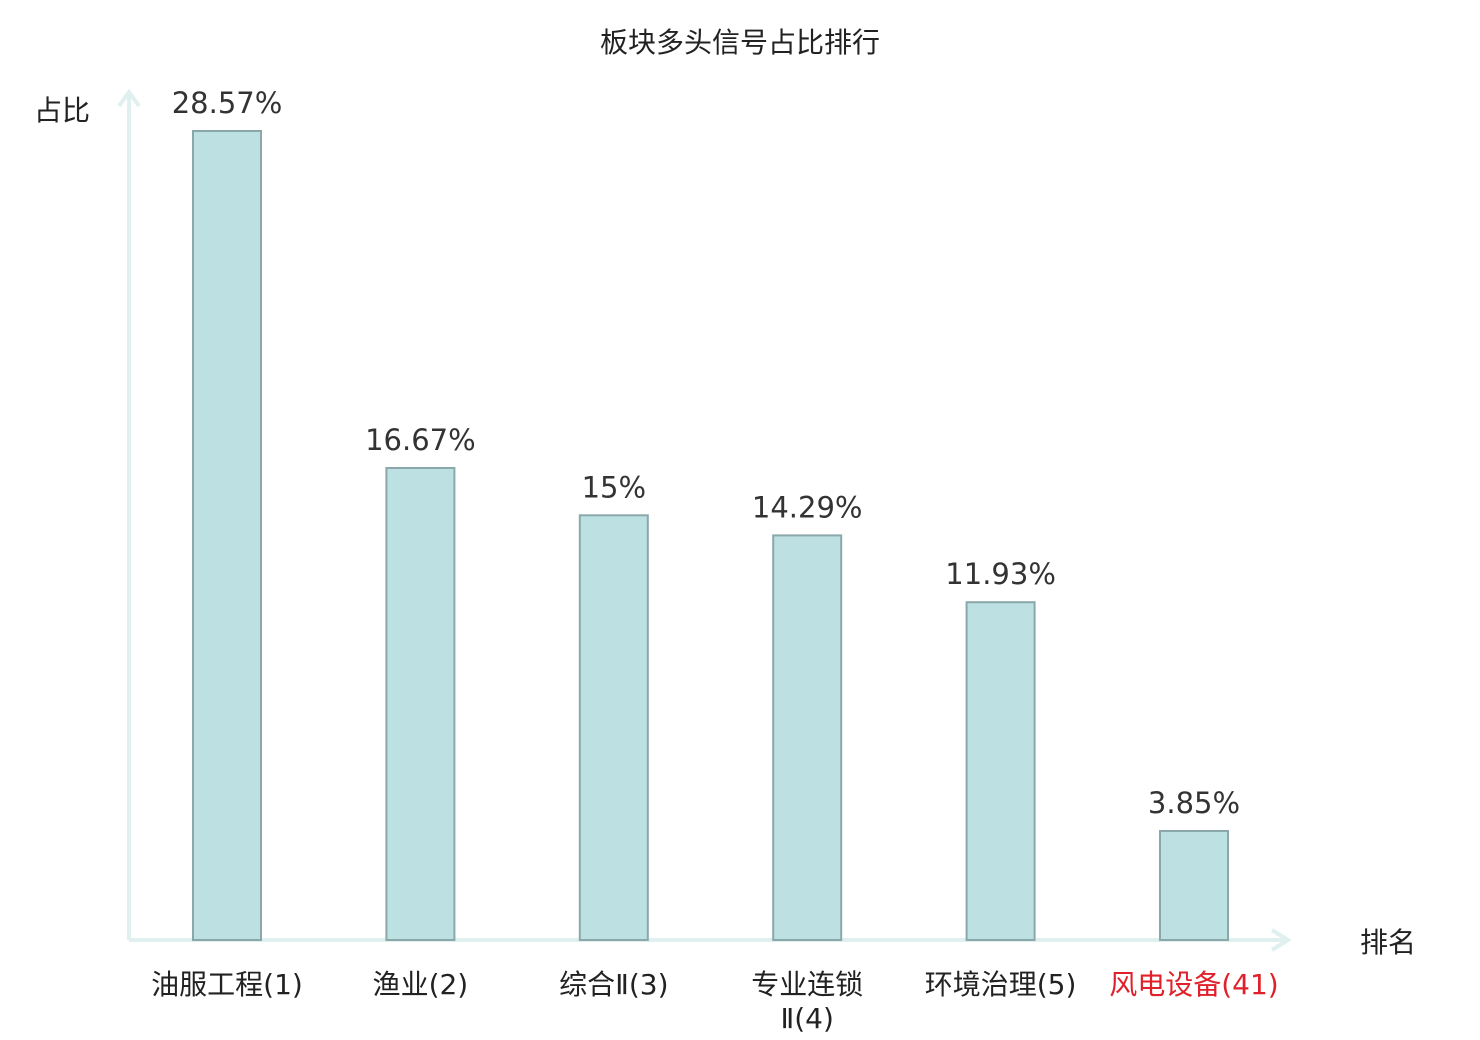 The width and height of the screenshot is (1480, 1040). What do you see at coordinates (1193, 984) in the screenshot?
I see `category-label-6: 风电设备(41)` at bounding box center [1193, 984].